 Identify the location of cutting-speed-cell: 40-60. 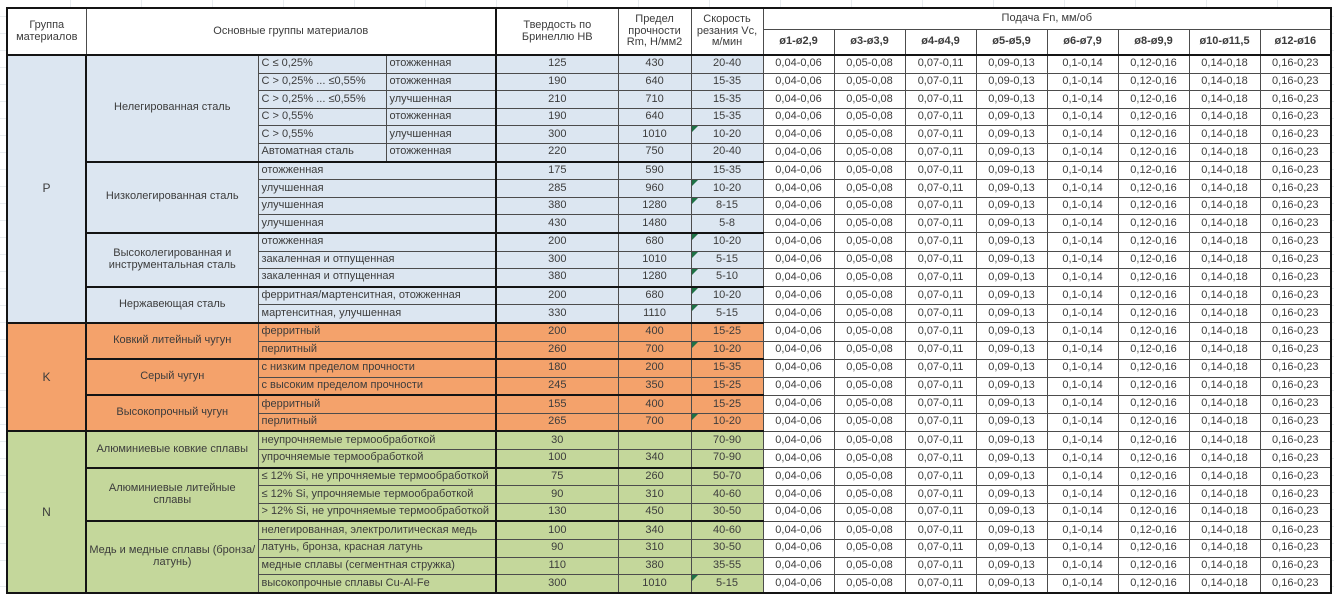
(727, 494).